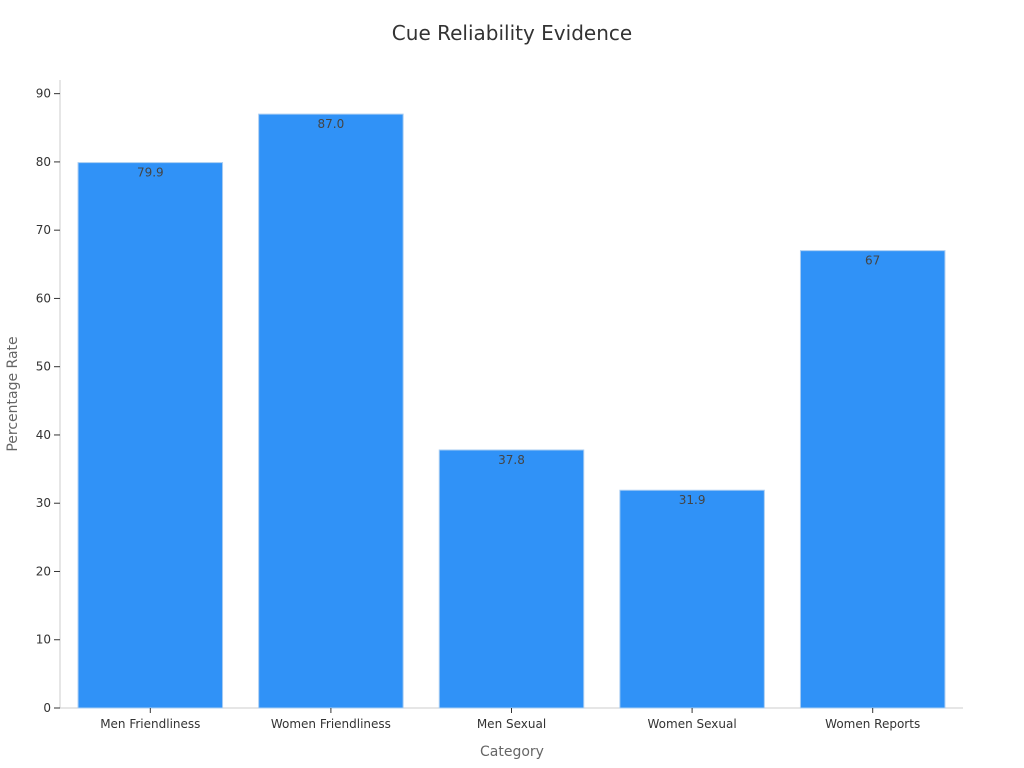 This screenshot has height=768, width=1024. I want to click on x-tick-label: Men Sexual, so click(511, 724).